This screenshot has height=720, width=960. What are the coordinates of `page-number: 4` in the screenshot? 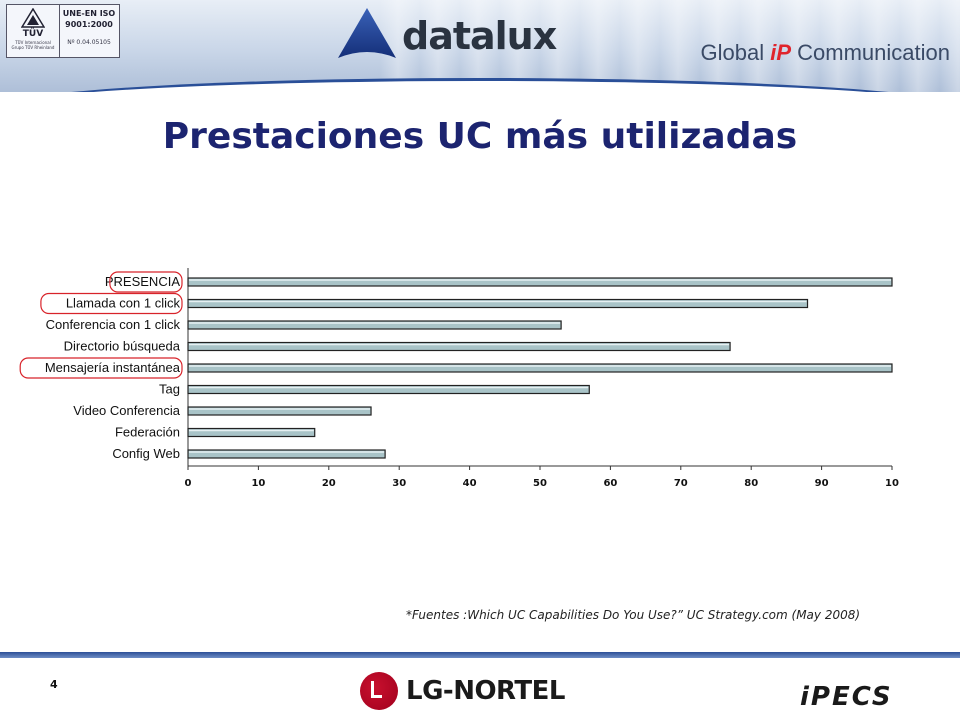 It's located at (54, 684).